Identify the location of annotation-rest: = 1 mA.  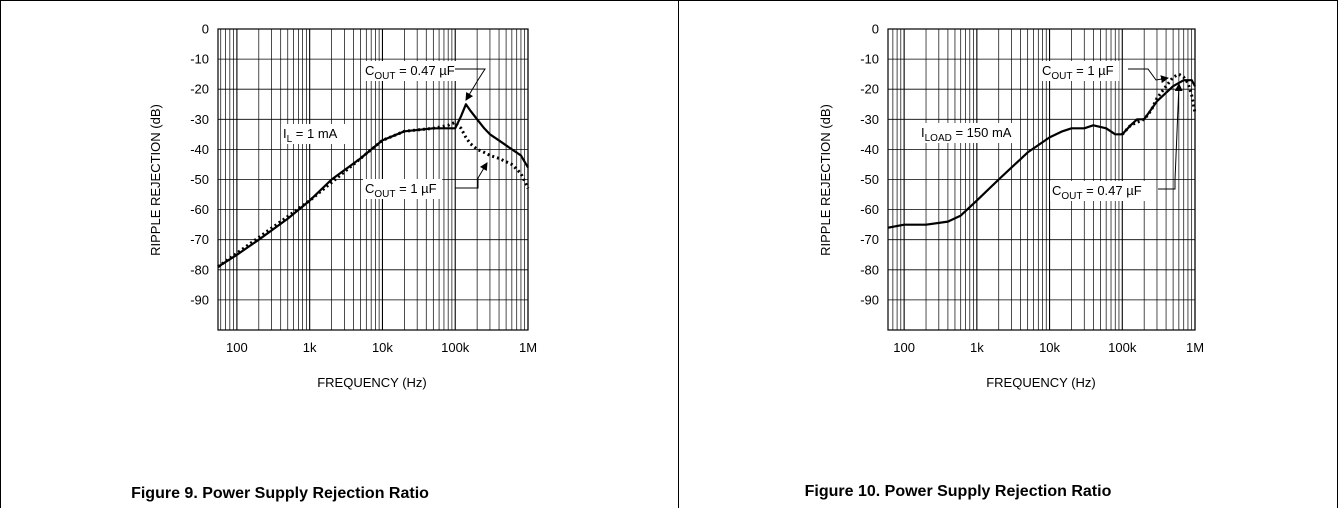
(314, 133).